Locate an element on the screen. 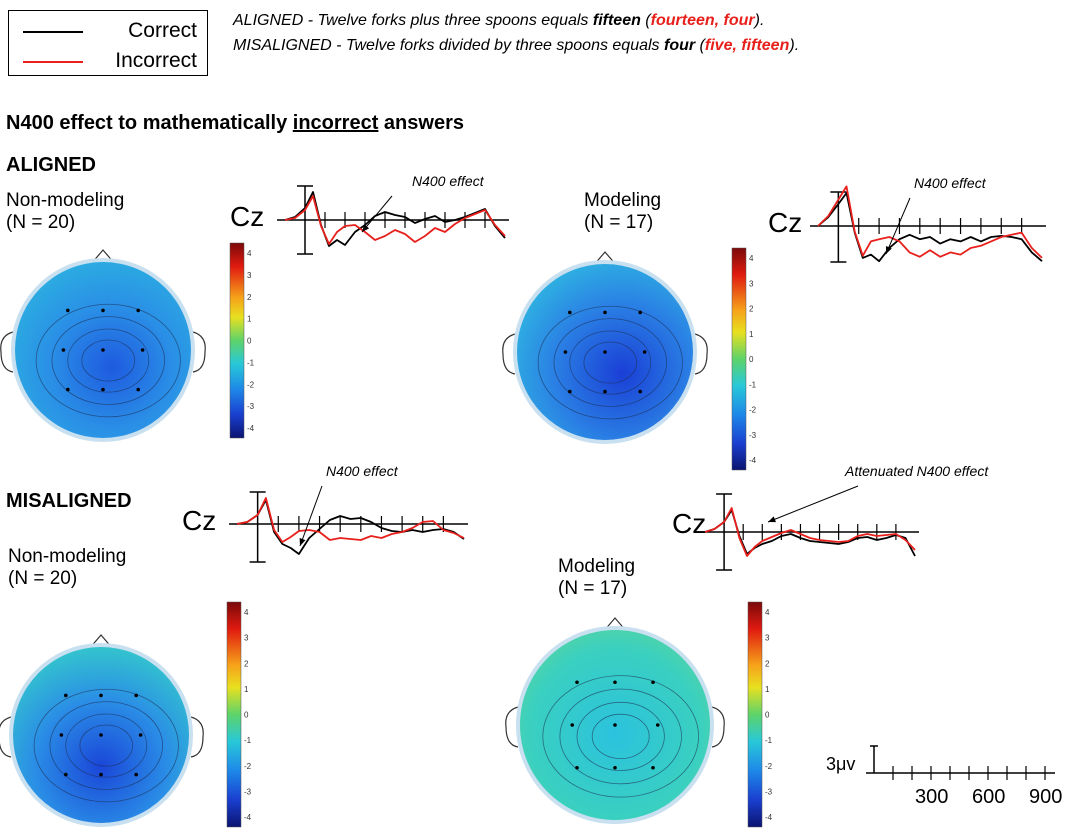 The width and height of the screenshot is (1065, 832). legend-line-correct is located at coordinates (53, 32).